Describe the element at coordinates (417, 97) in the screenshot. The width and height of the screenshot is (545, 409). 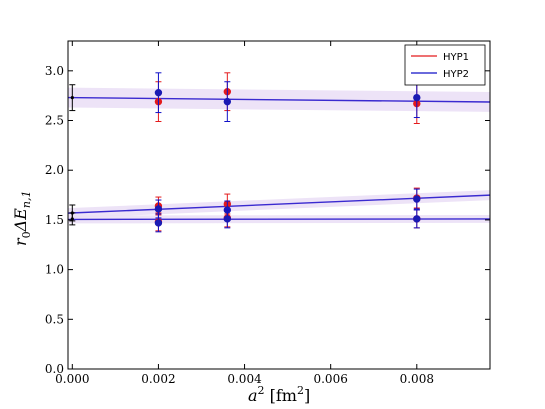
I see `point-hyp2-upper-2-marker` at that location.